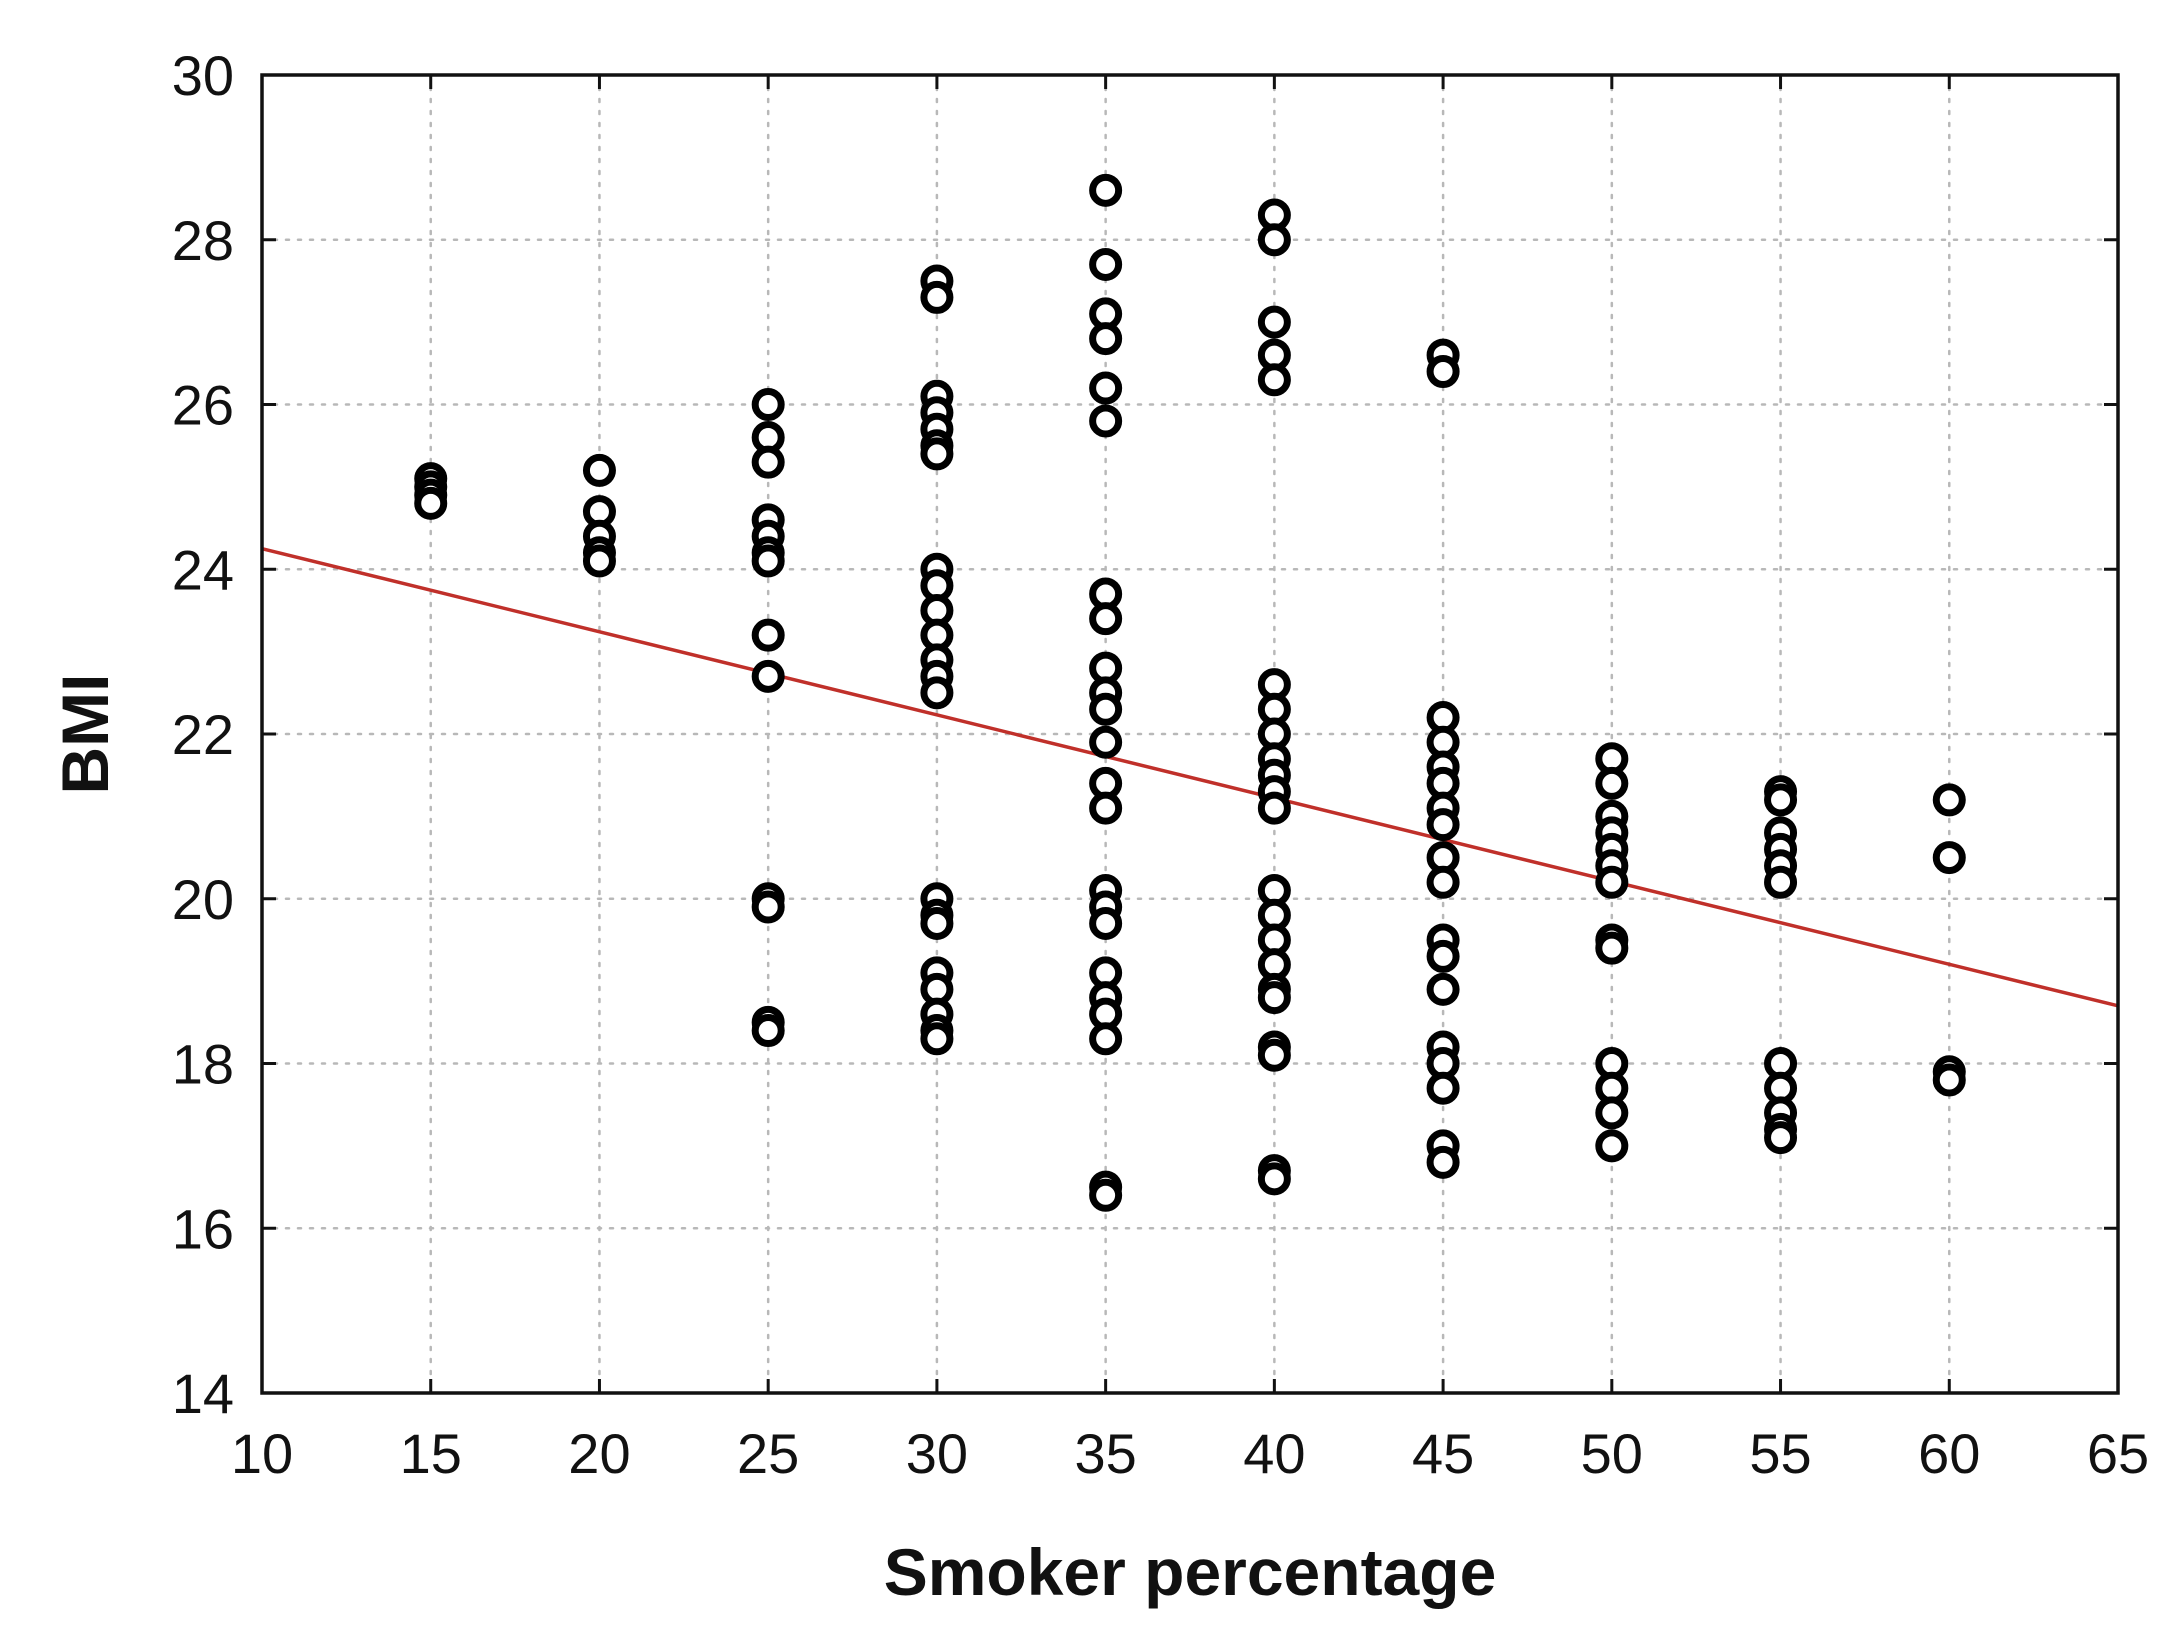  What do you see at coordinates (203, 75) in the screenshot?
I see `y-tick-label: 30` at bounding box center [203, 75].